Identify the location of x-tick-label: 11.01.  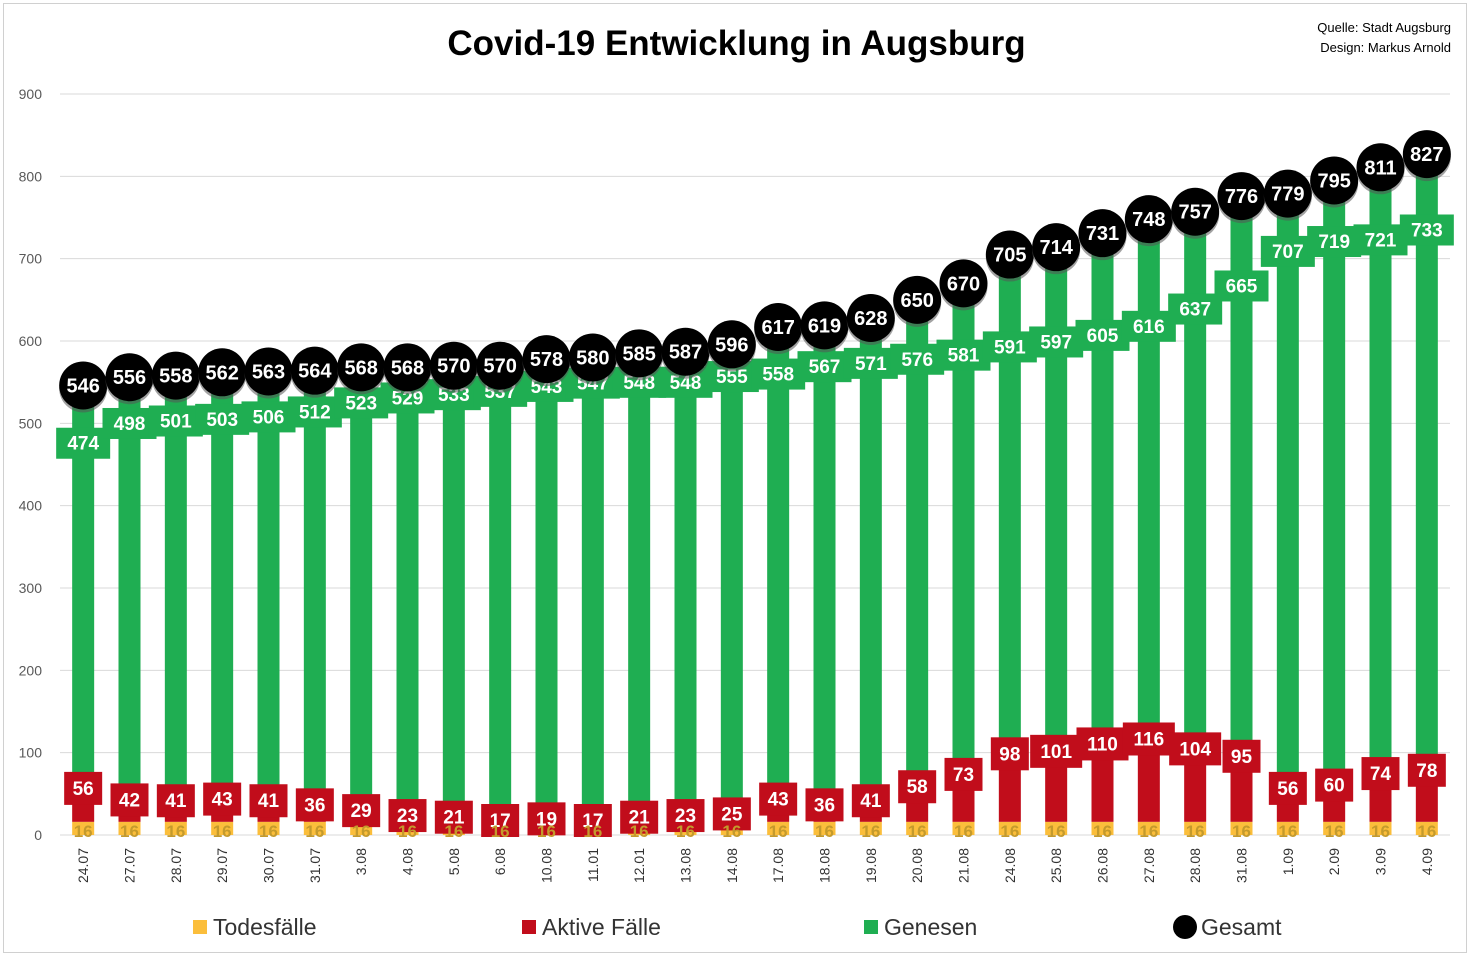
(593, 865).